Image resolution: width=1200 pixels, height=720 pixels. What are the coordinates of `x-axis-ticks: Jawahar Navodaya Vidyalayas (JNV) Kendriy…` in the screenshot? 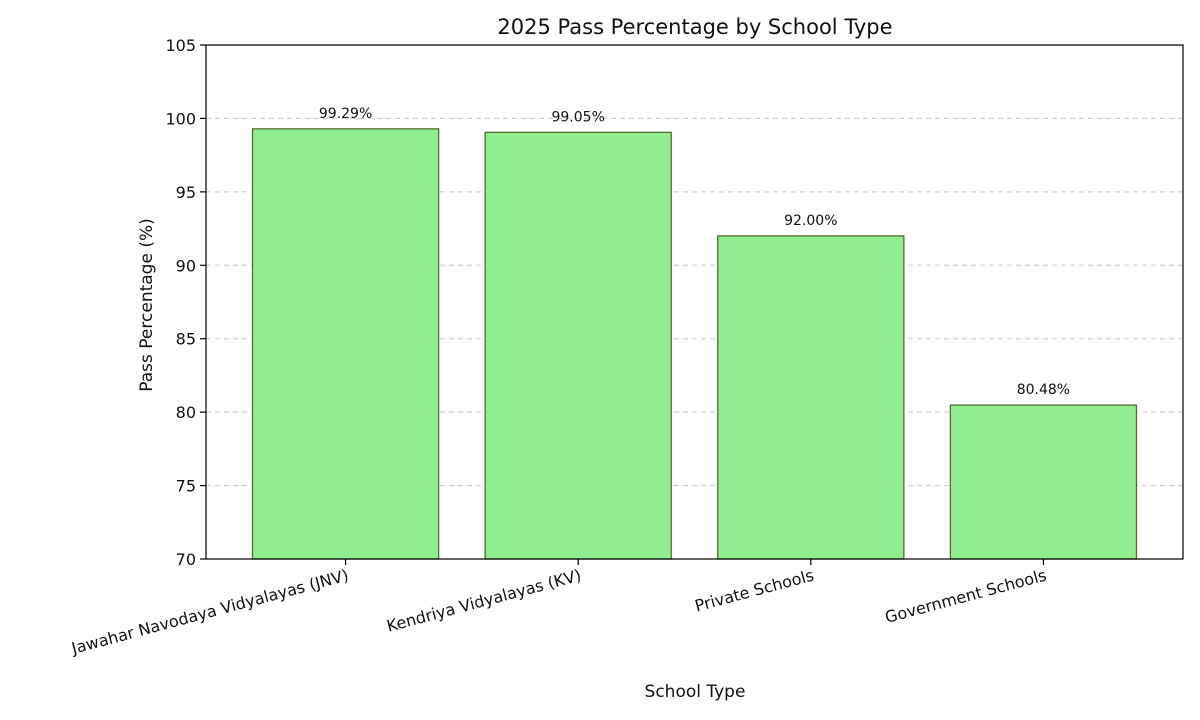 It's located at (559, 609).